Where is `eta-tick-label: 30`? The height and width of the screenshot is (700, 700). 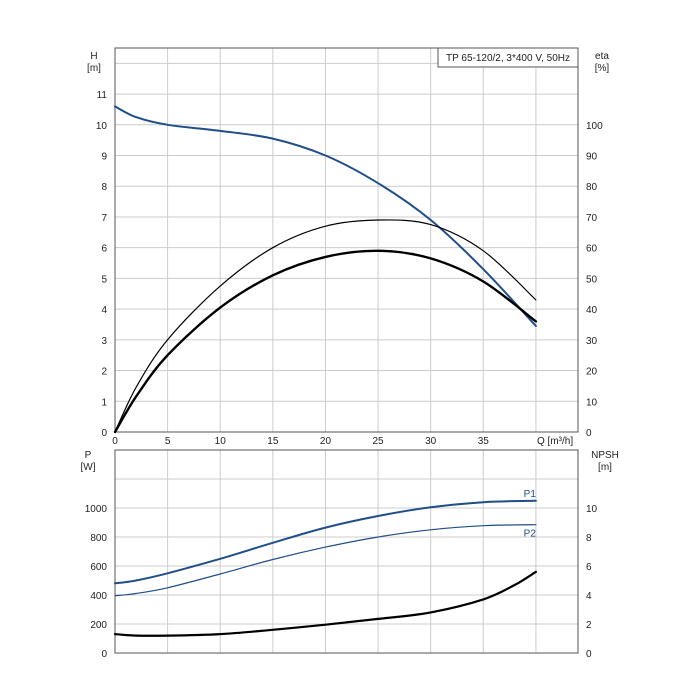
eta-tick-label: 30 is located at coordinates (592, 341).